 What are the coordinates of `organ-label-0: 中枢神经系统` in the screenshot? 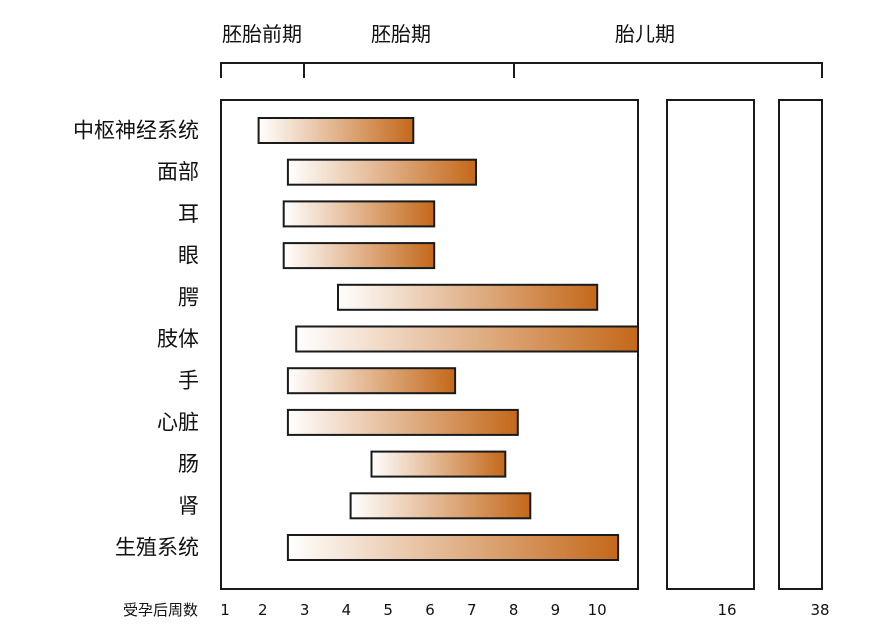 It's located at (136, 131).